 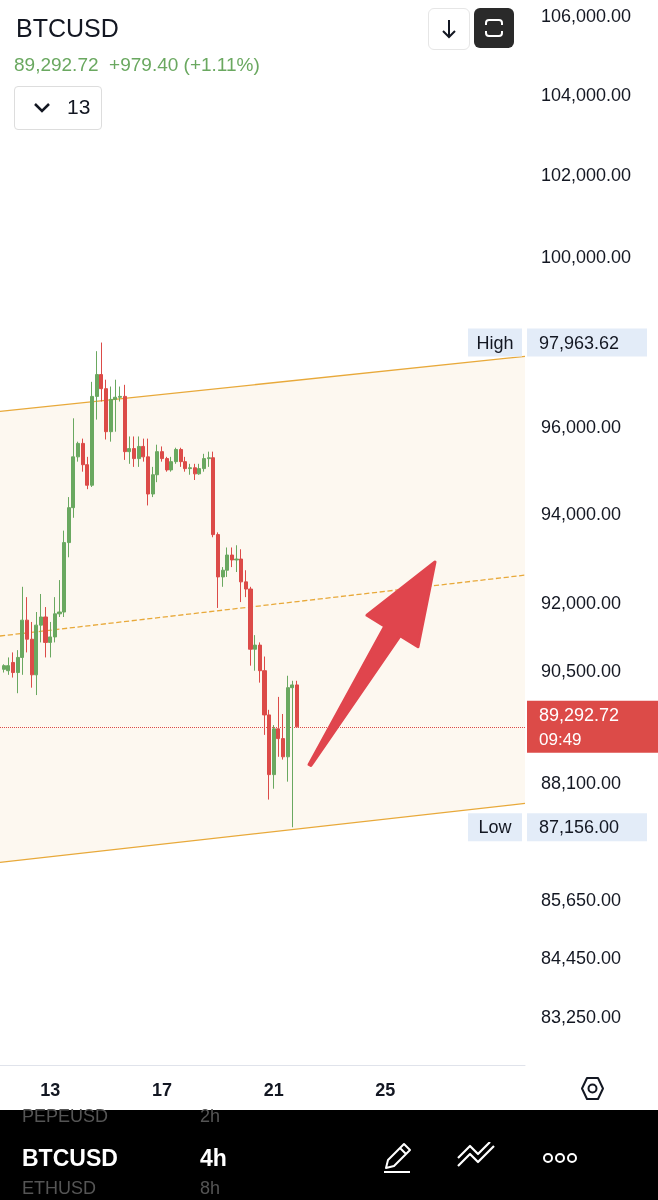 I want to click on x-tick-label: 25, so click(x=385, y=1090).